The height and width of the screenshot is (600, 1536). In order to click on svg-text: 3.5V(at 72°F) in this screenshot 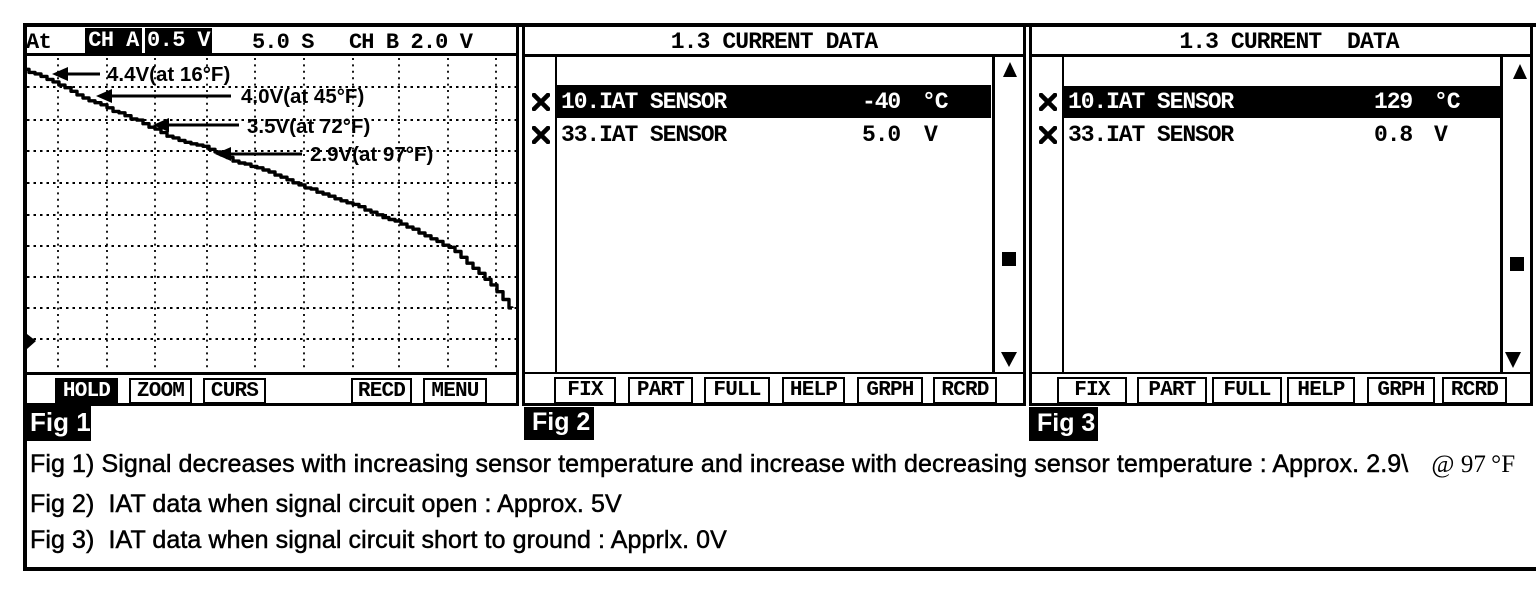, I will do `click(308, 126)`.